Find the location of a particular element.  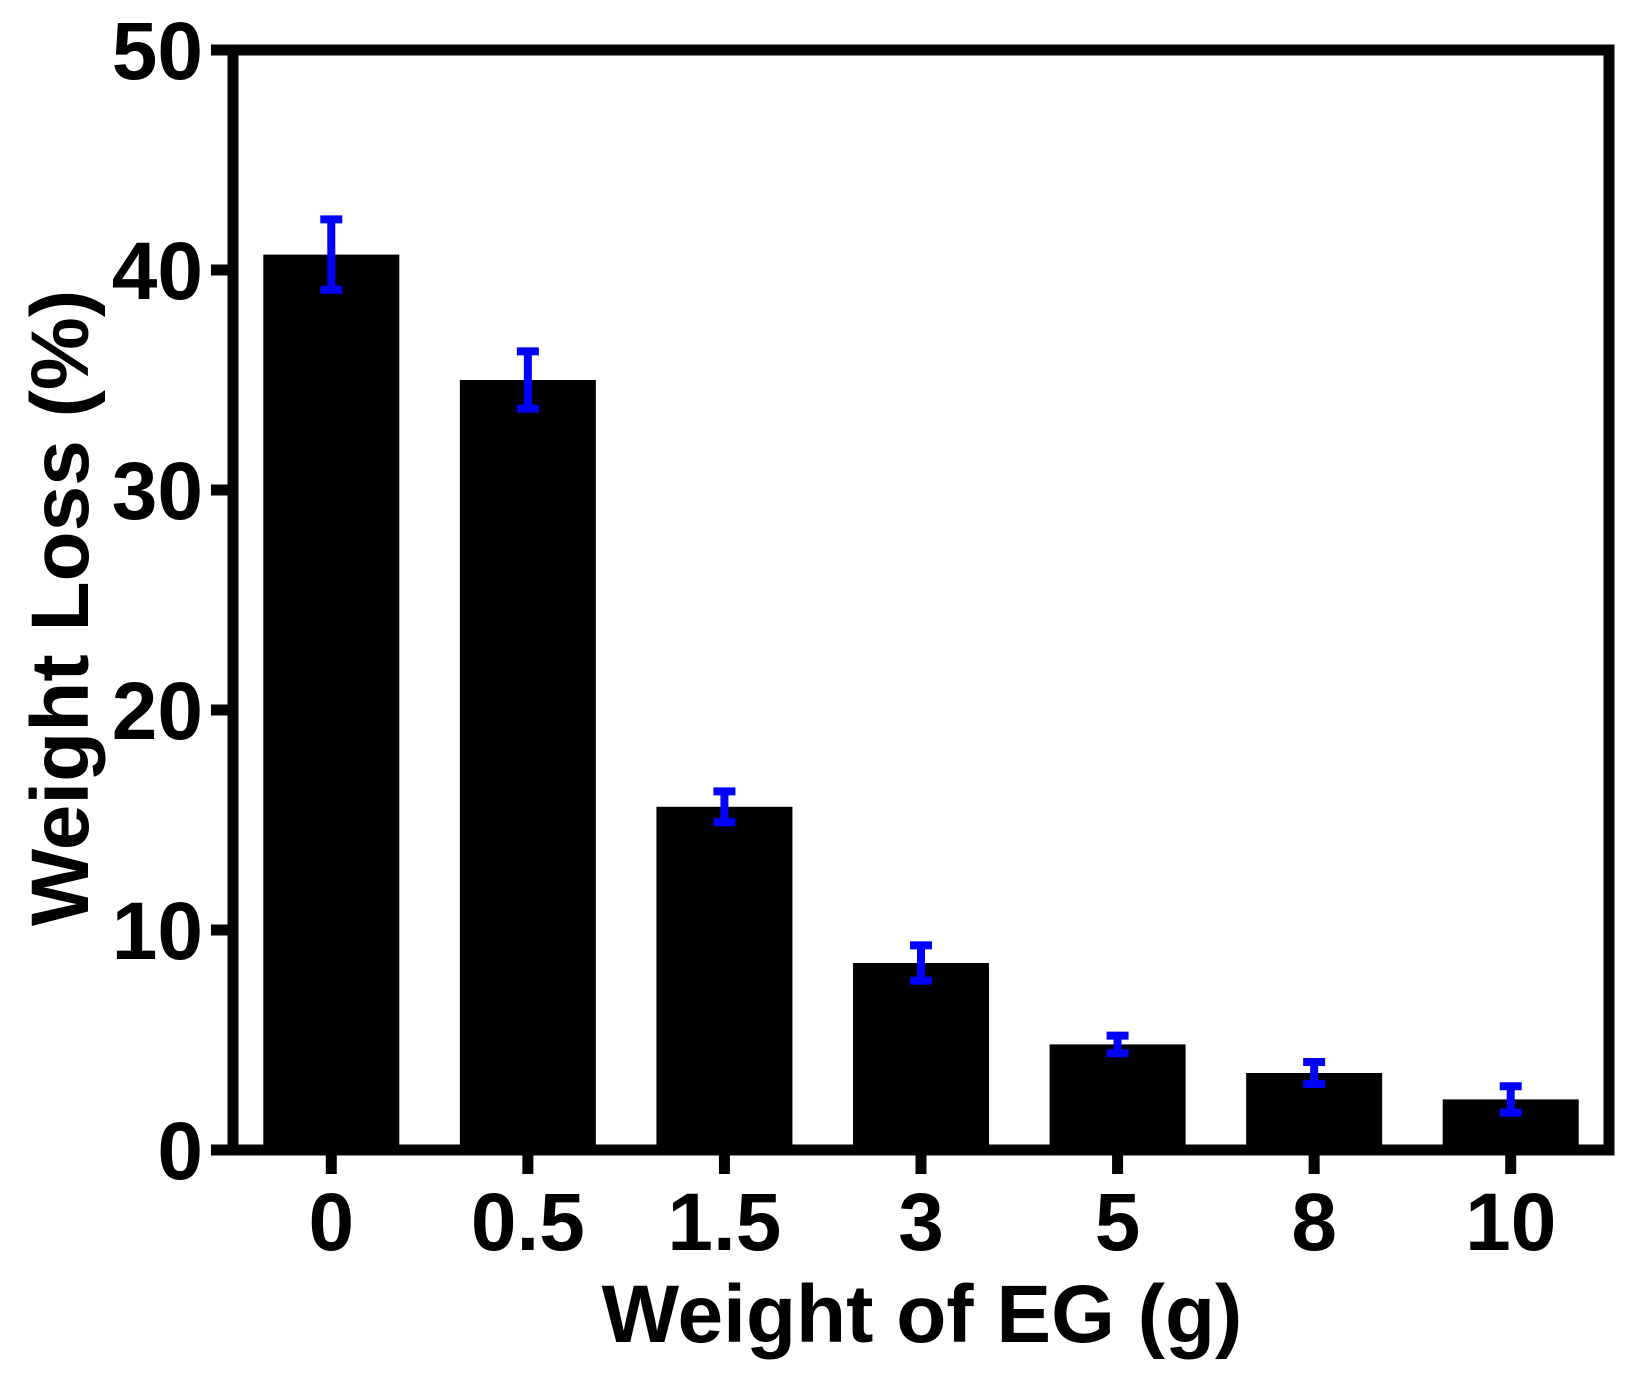

x-axis-ticks: 0 0.5 1.5 3 5 8 10 is located at coordinates (932, 1209).